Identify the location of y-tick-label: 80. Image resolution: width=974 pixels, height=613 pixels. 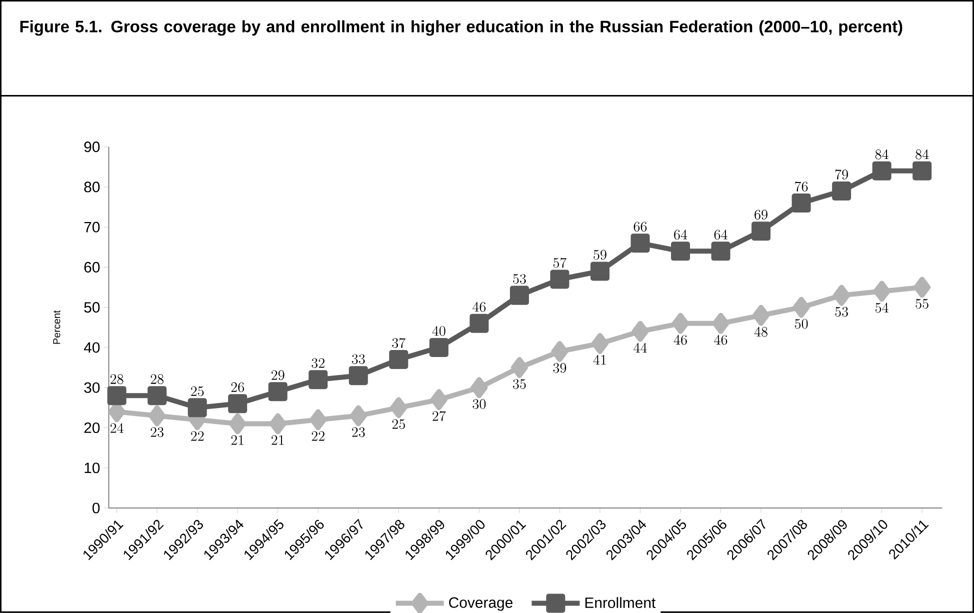
(92, 186).